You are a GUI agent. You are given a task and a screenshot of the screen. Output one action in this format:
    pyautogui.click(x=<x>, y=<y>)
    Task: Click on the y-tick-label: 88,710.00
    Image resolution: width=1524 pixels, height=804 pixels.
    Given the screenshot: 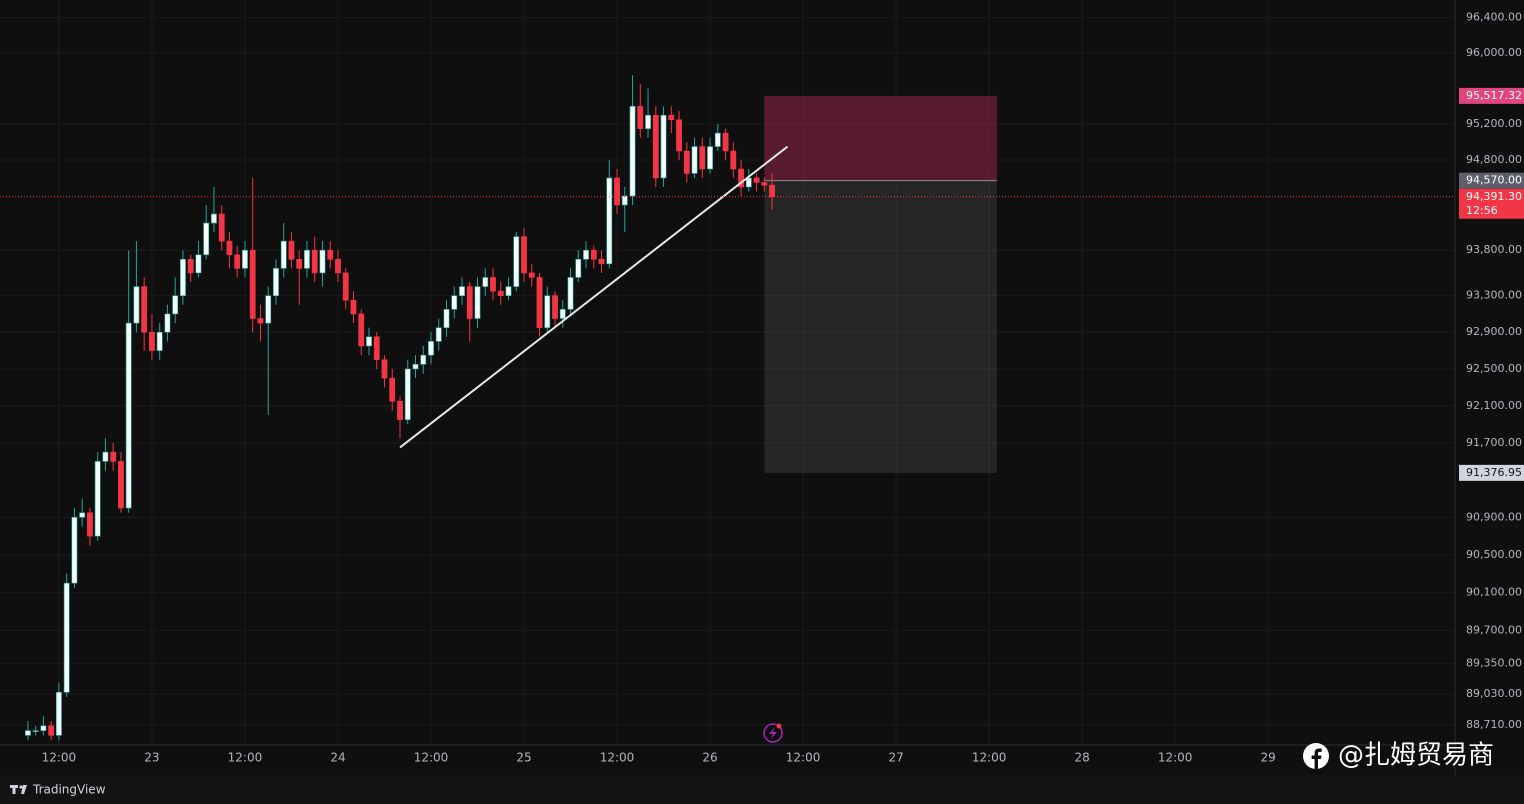 What is the action you would take?
    pyautogui.click(x=1494, y=724)
    